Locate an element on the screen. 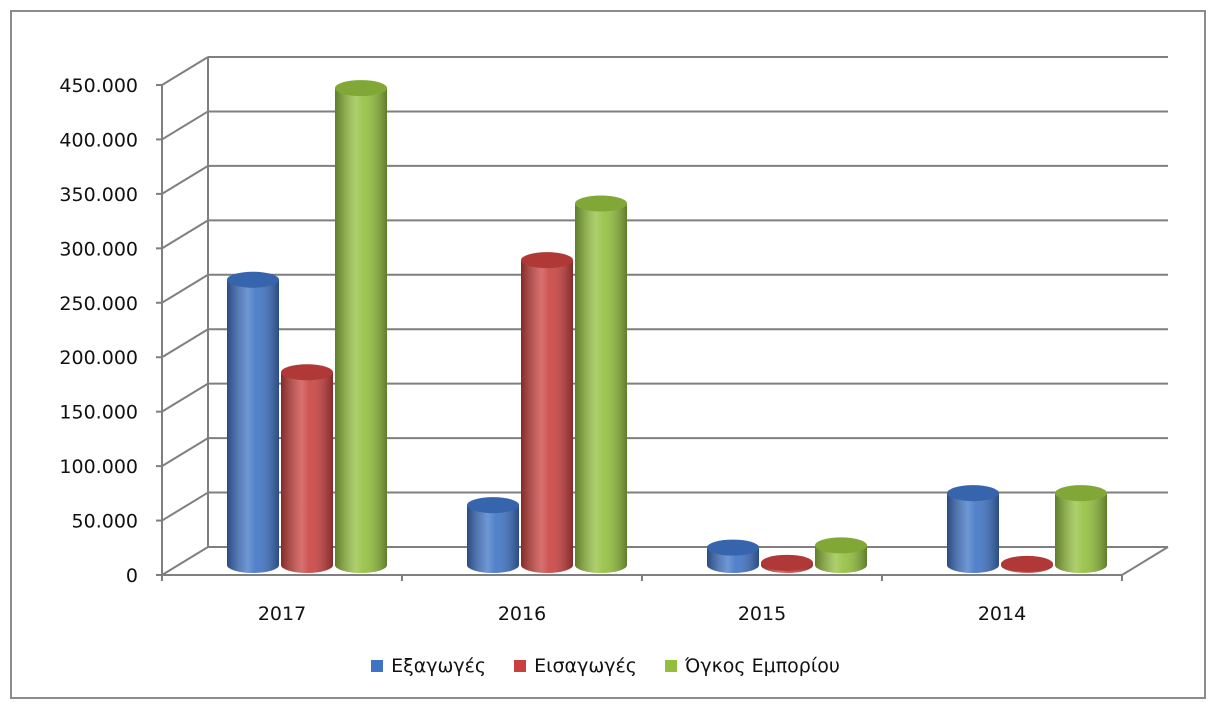 The height and width of the screenshot is (705, 1211). y-tick-label: 450.000 is located at coordinates (98, 86).